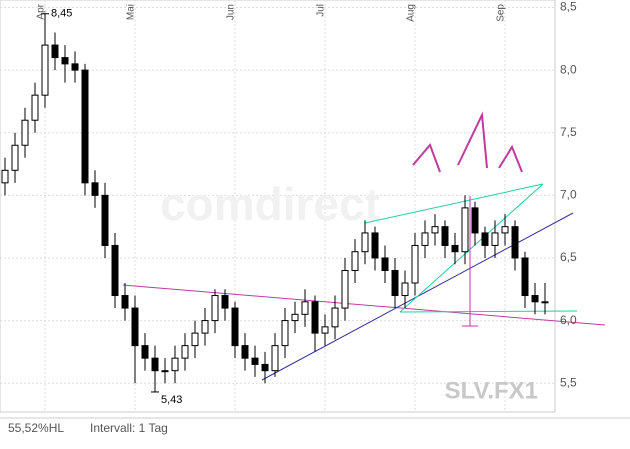 This screenshot has height=449, width=630. I want to click on y-tick-label: 7,5, so click(568, 132).